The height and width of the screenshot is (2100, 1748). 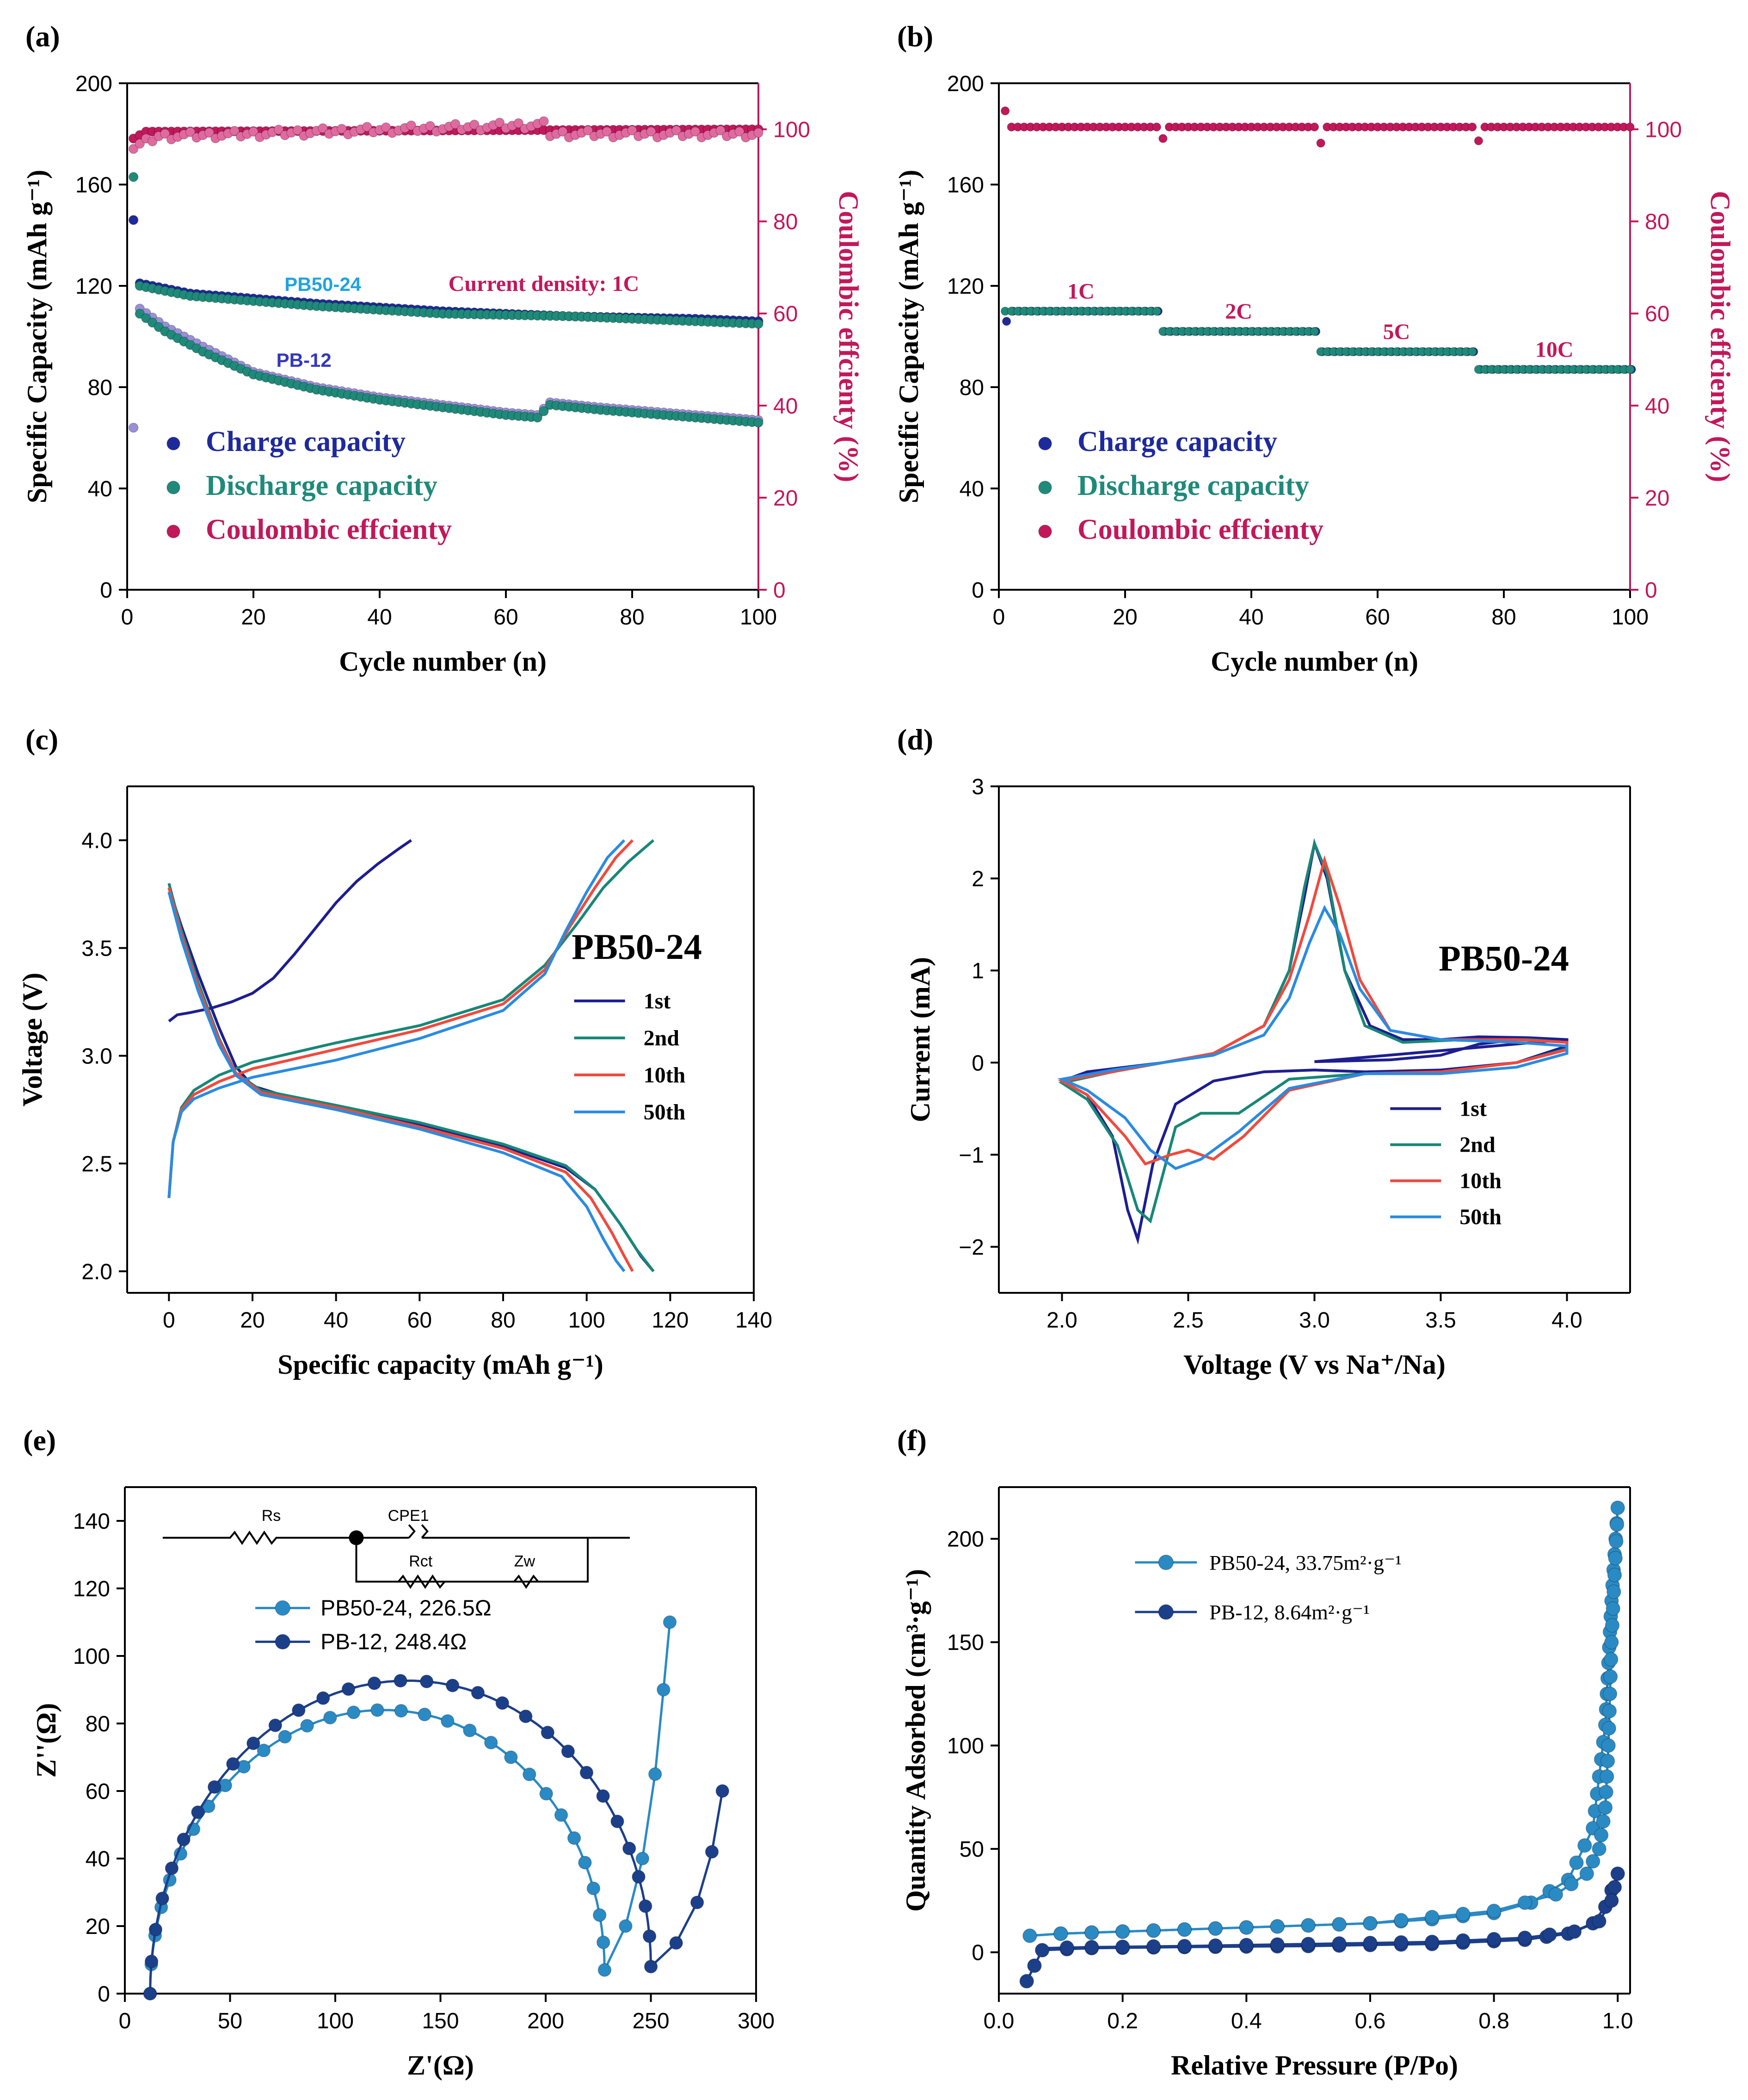 I want to click on x-axis-title: Voltage (V vs Na⁺/Na), so click(x=1314, y=1364).